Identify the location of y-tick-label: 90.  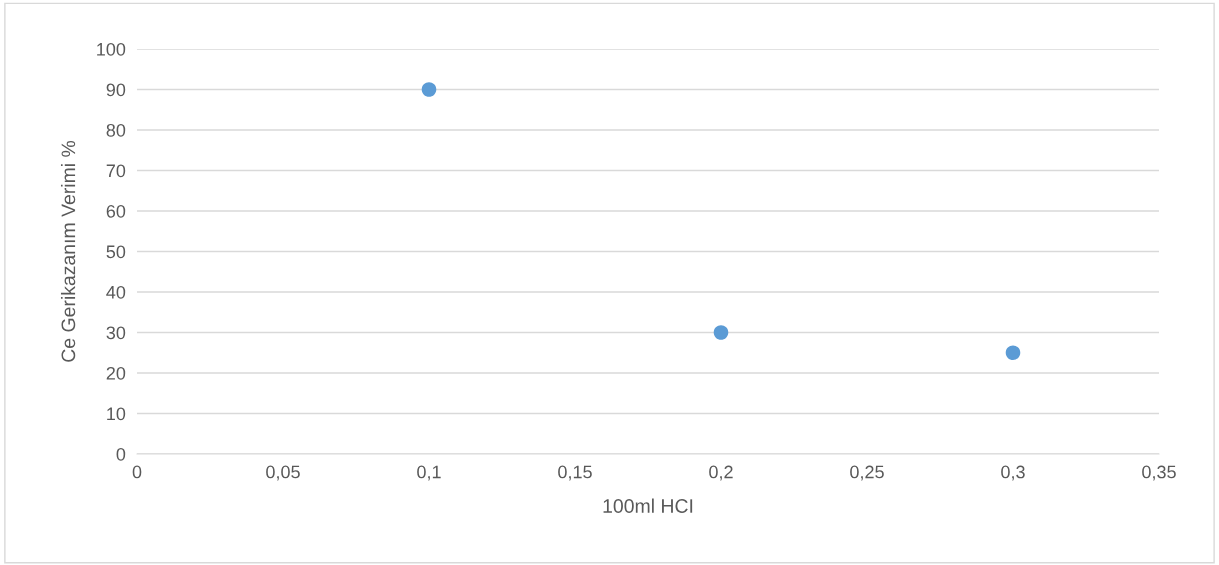
(116, 90).